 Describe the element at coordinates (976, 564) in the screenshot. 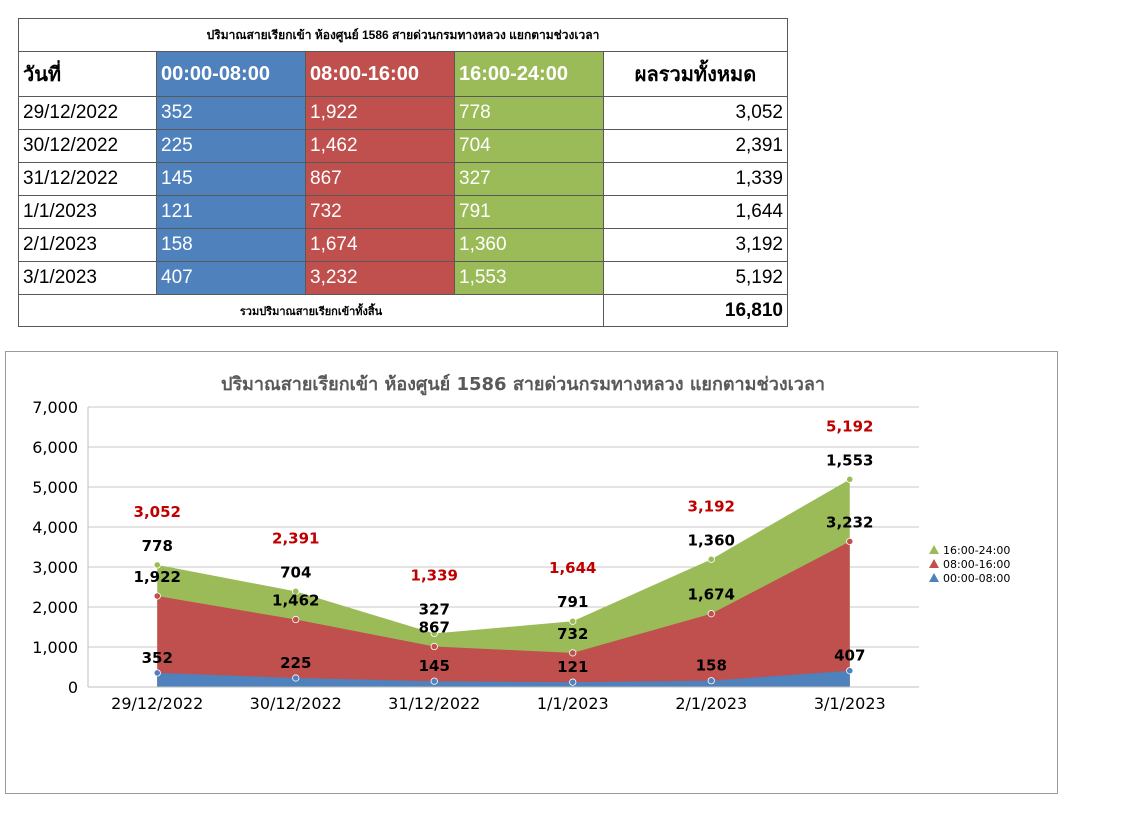

I see `legend-entry: 08:00-16:00` at that location.